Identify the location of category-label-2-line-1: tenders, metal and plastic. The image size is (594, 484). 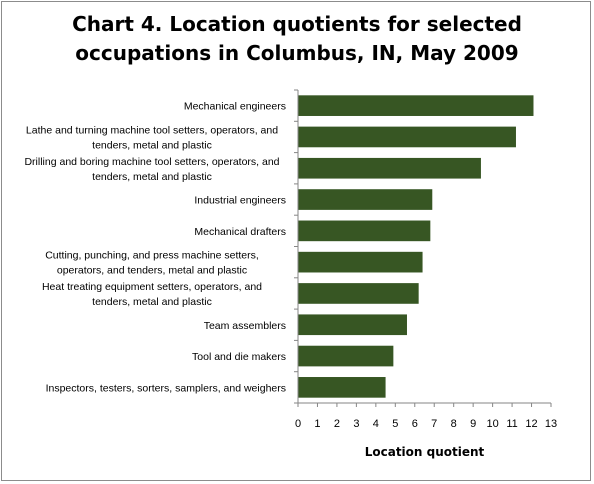
(152, 177).